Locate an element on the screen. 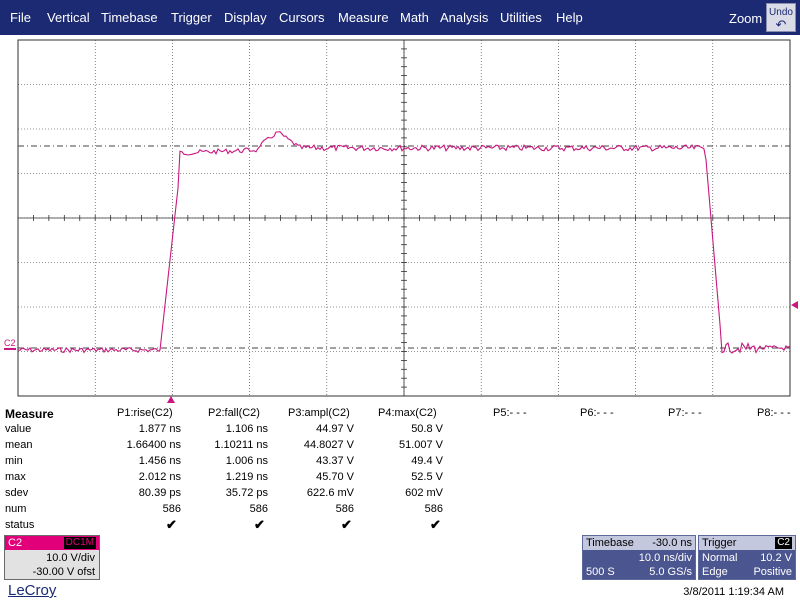 This screenshot has width=800, height=600. channel-name: C2 is located at coordinates (15, 543).